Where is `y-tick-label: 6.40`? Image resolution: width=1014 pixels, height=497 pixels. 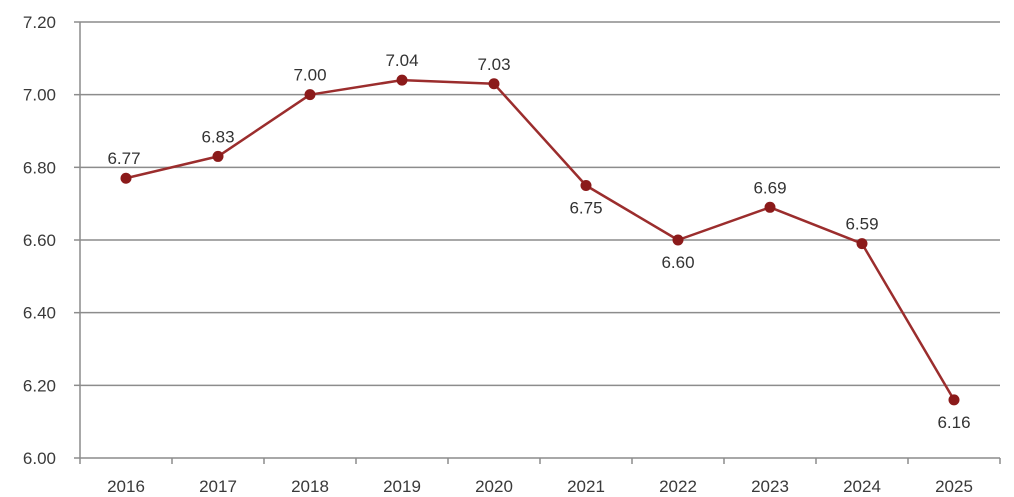
y-tick-label: 6.40 is located at coordinates (39, 313).